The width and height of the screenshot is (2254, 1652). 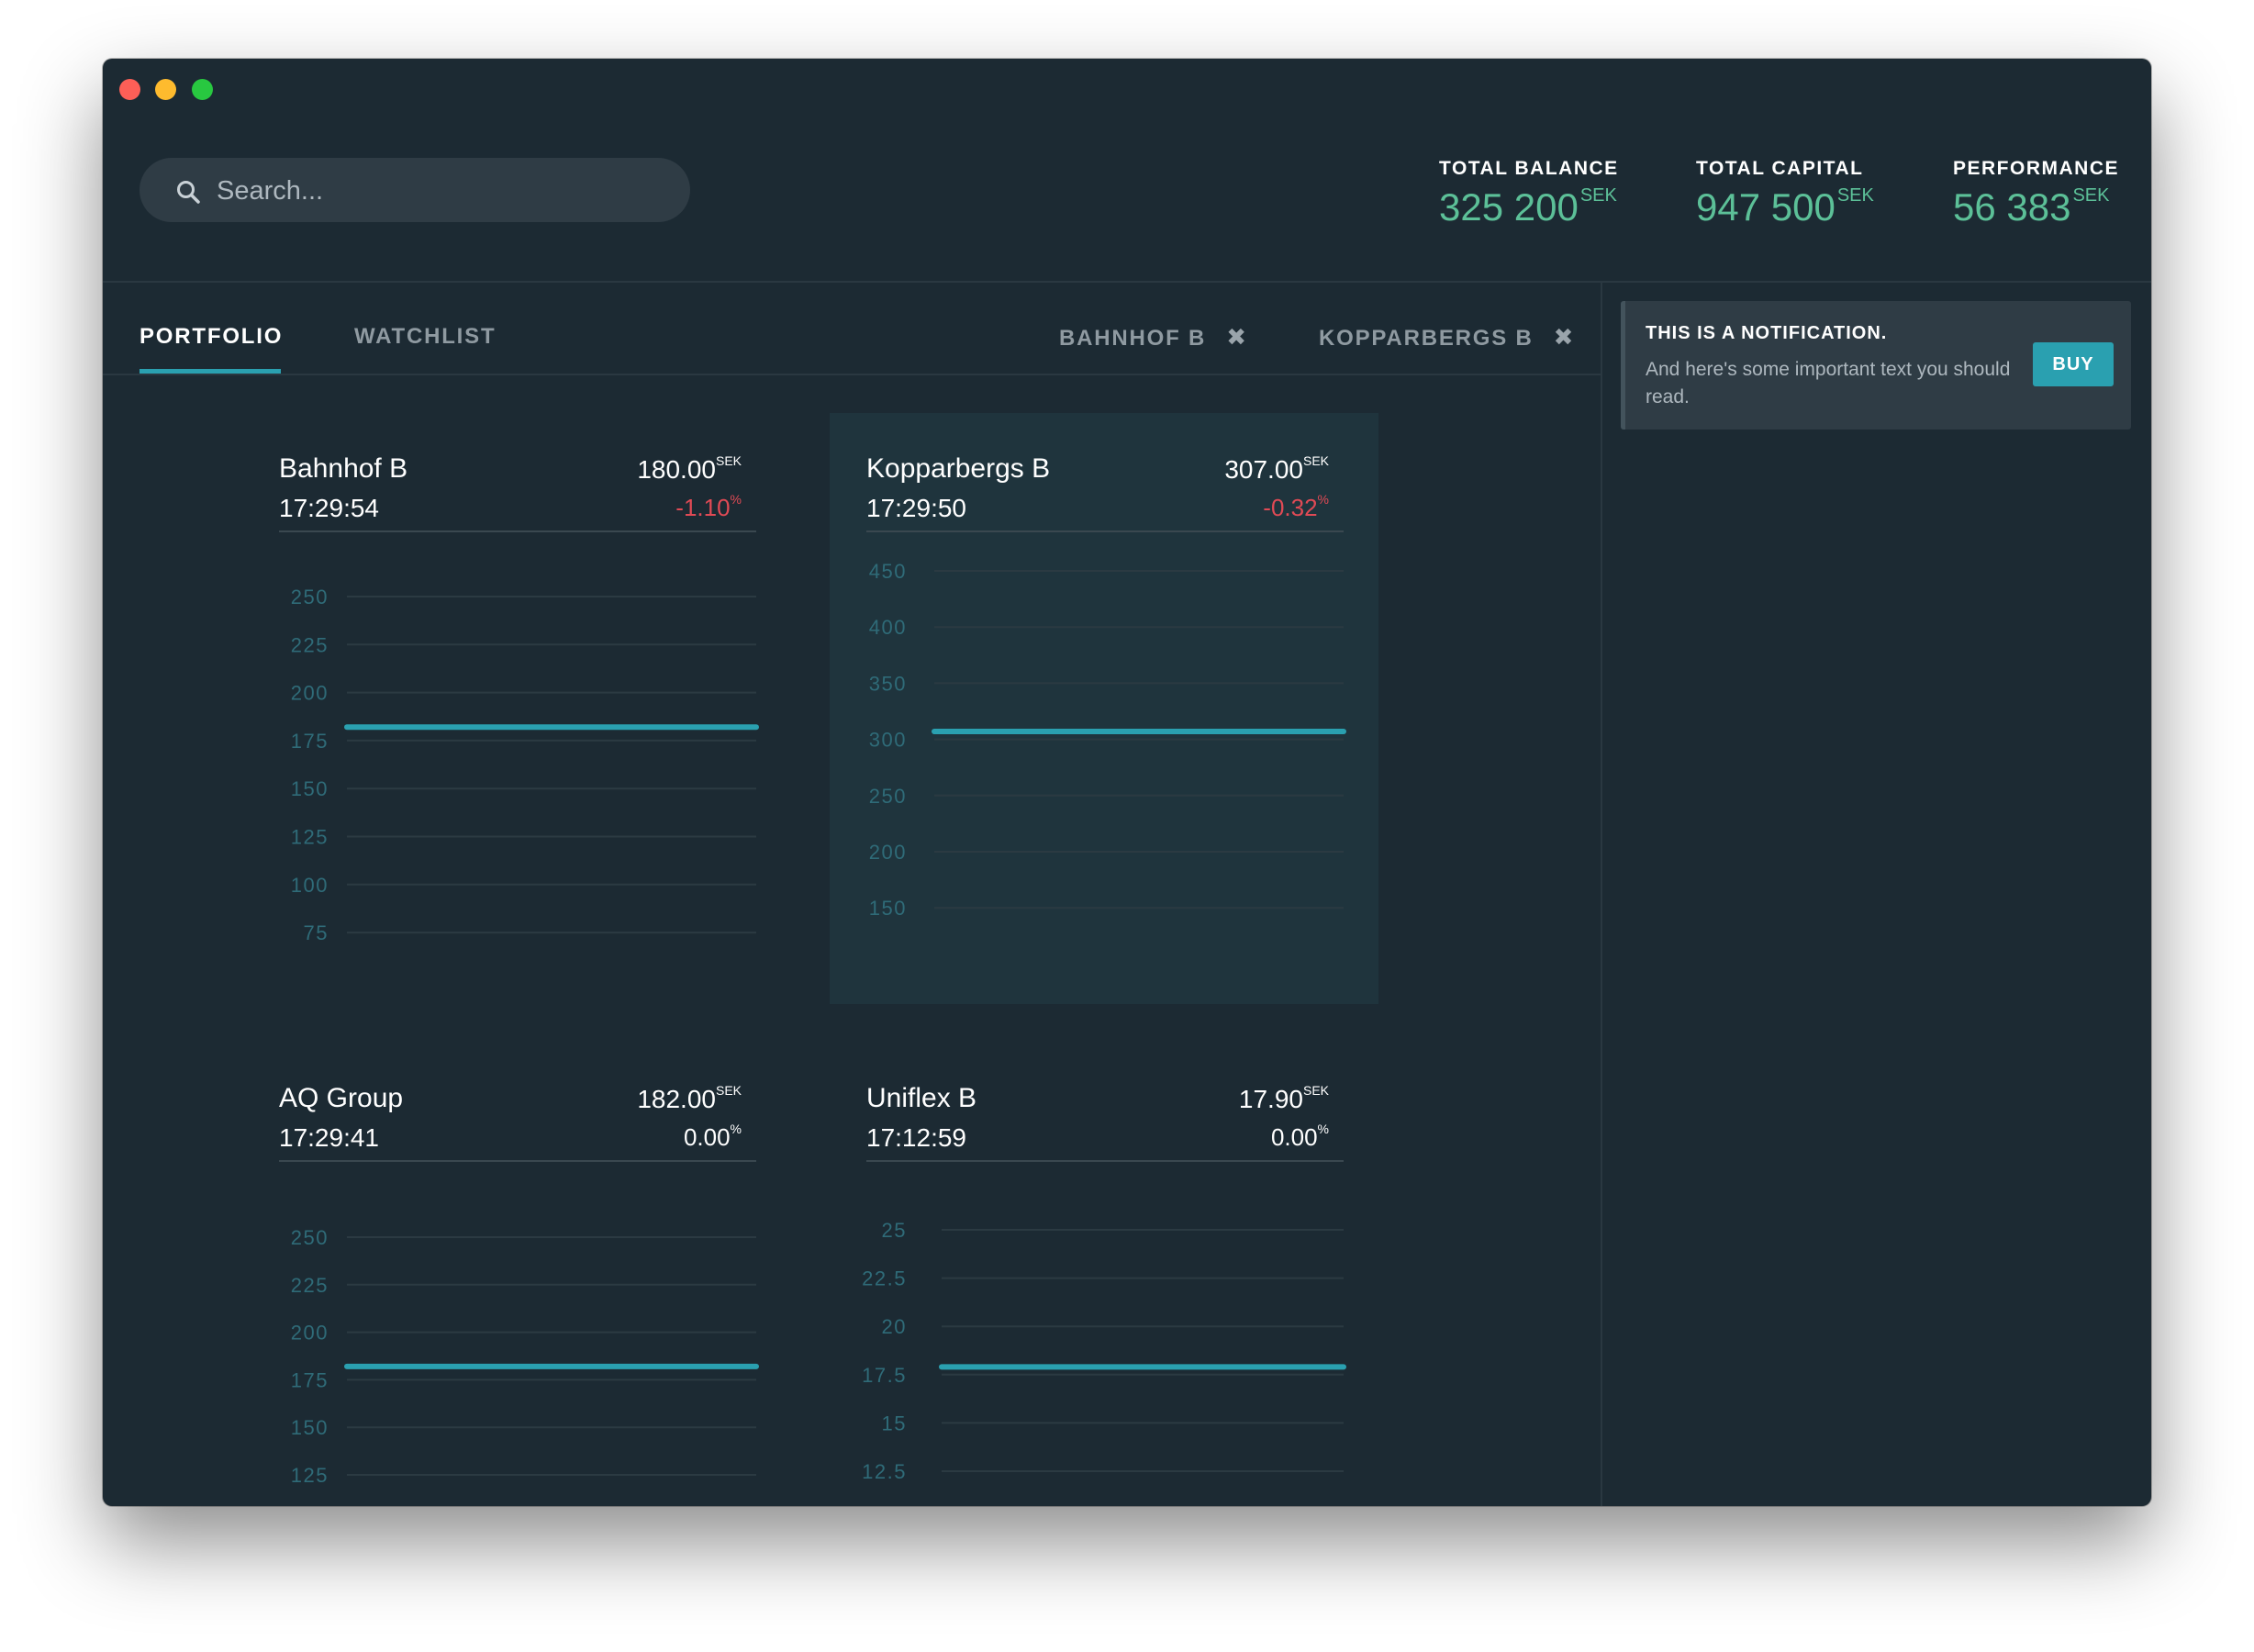 What do you see at coordinates (888, 741) in the screenshot?
I see `y-tick-label: 300` at bounding box center [888, 741].